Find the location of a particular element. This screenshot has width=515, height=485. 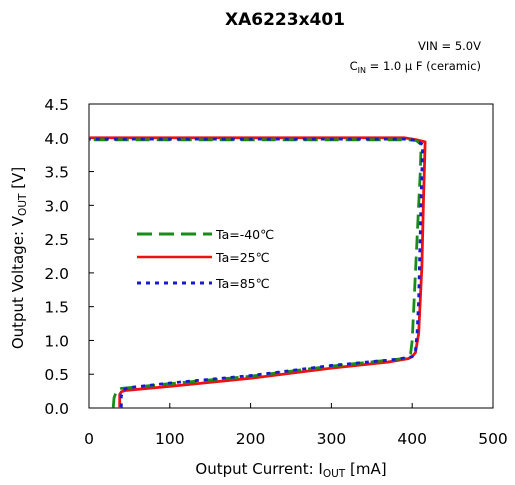

y-tick-label: 1.0 is located at coordinates (56, 341).